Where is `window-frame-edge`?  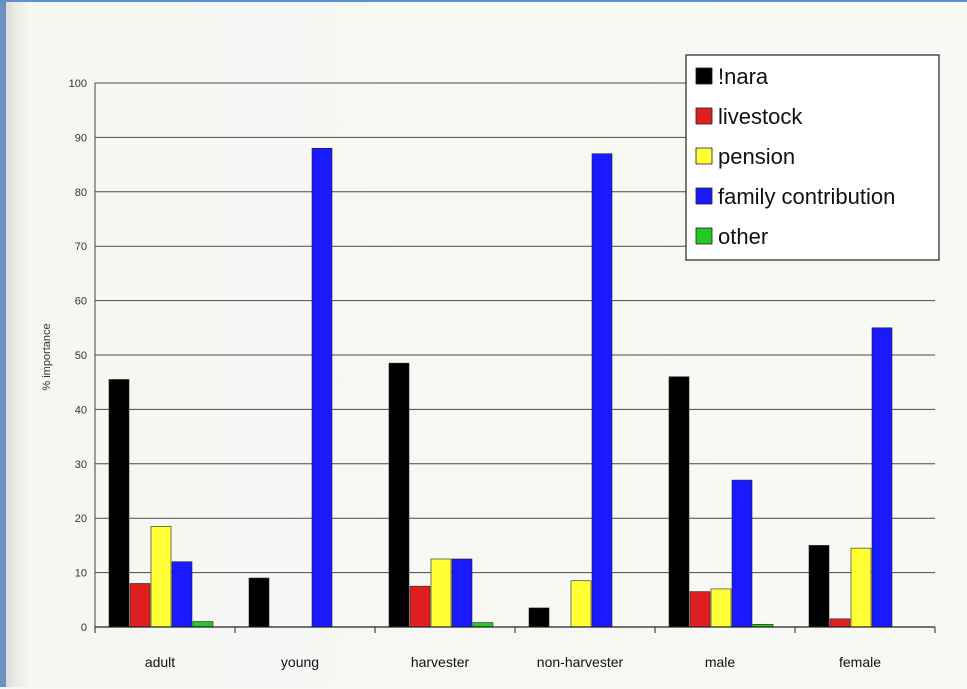 window-frame-edge is located at coordinates (3, 344).